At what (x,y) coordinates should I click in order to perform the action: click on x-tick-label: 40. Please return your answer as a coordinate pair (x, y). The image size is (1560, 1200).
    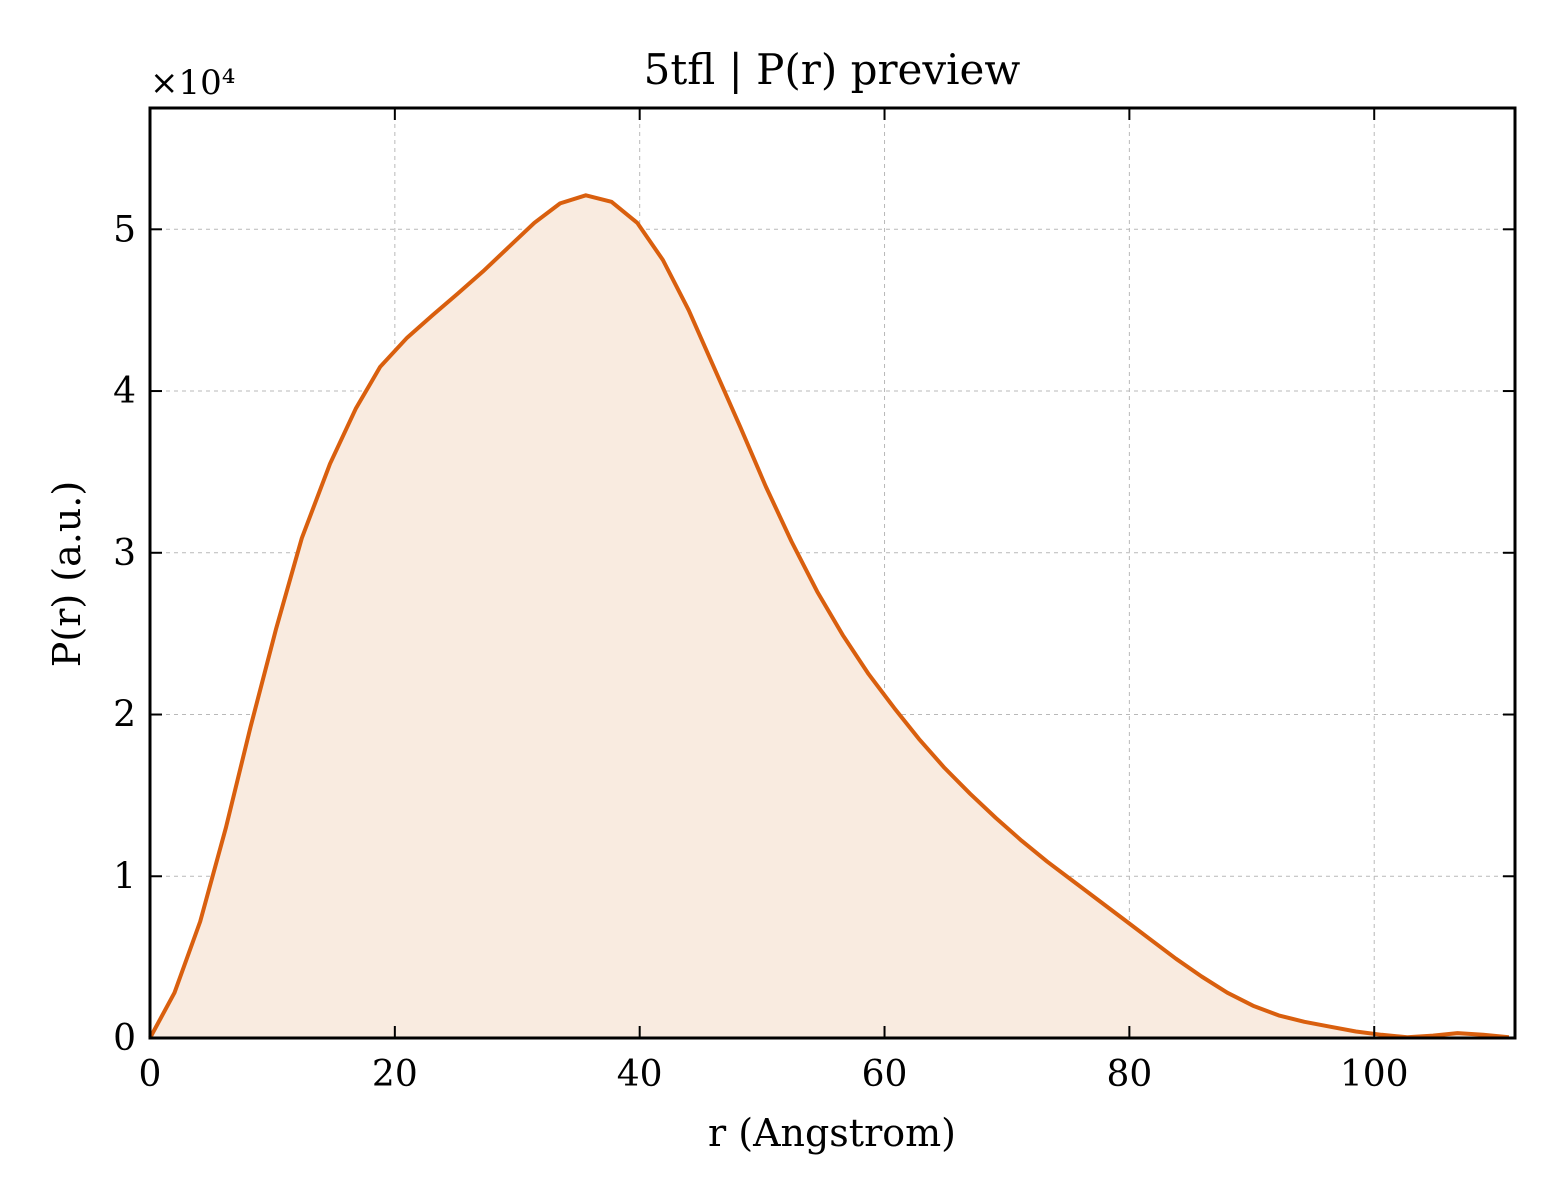
    Looking at the image, I should click on (640, 1074).